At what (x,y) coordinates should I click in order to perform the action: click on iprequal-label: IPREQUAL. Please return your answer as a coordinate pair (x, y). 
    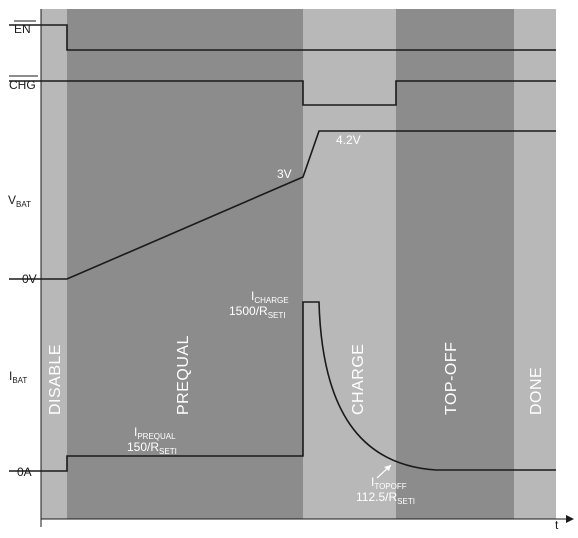
    Looking at the image, I should click on (155, 433).